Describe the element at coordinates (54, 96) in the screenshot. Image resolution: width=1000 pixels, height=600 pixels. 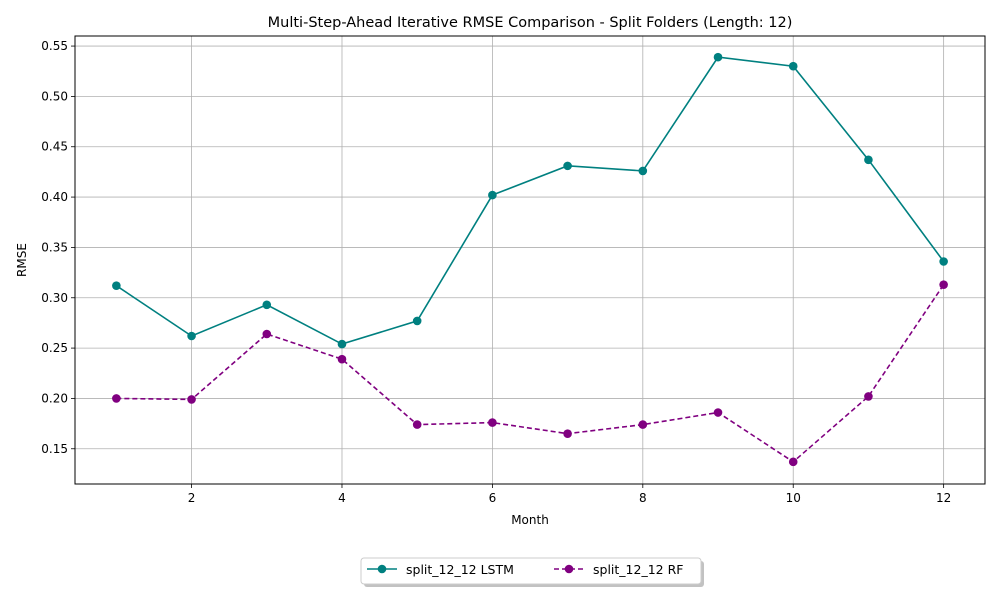
I see `y-tick-label: 0.50` at that location.